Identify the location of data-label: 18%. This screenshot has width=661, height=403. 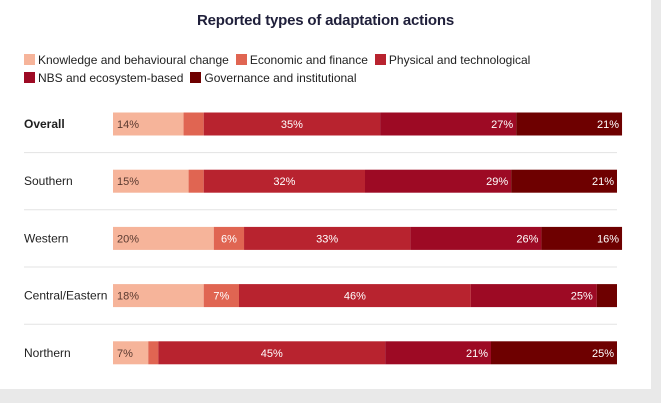
(128, 297).